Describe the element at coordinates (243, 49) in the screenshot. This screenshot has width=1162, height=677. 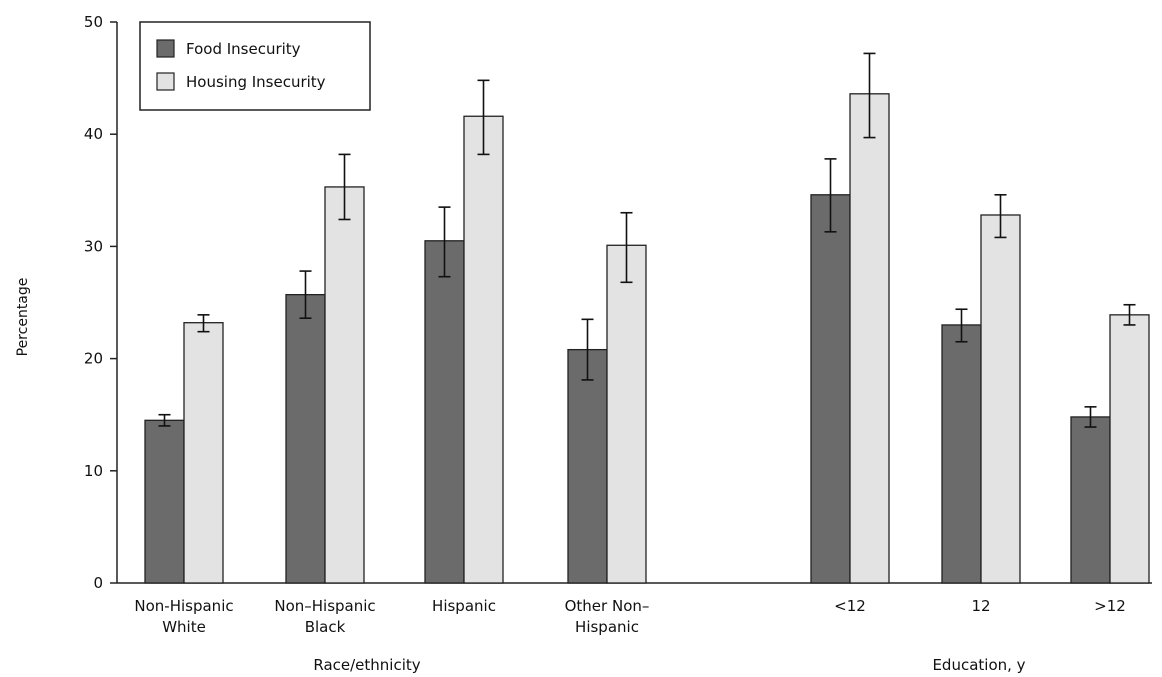
I see `legend-label-food: Food Insecurity` at that location.